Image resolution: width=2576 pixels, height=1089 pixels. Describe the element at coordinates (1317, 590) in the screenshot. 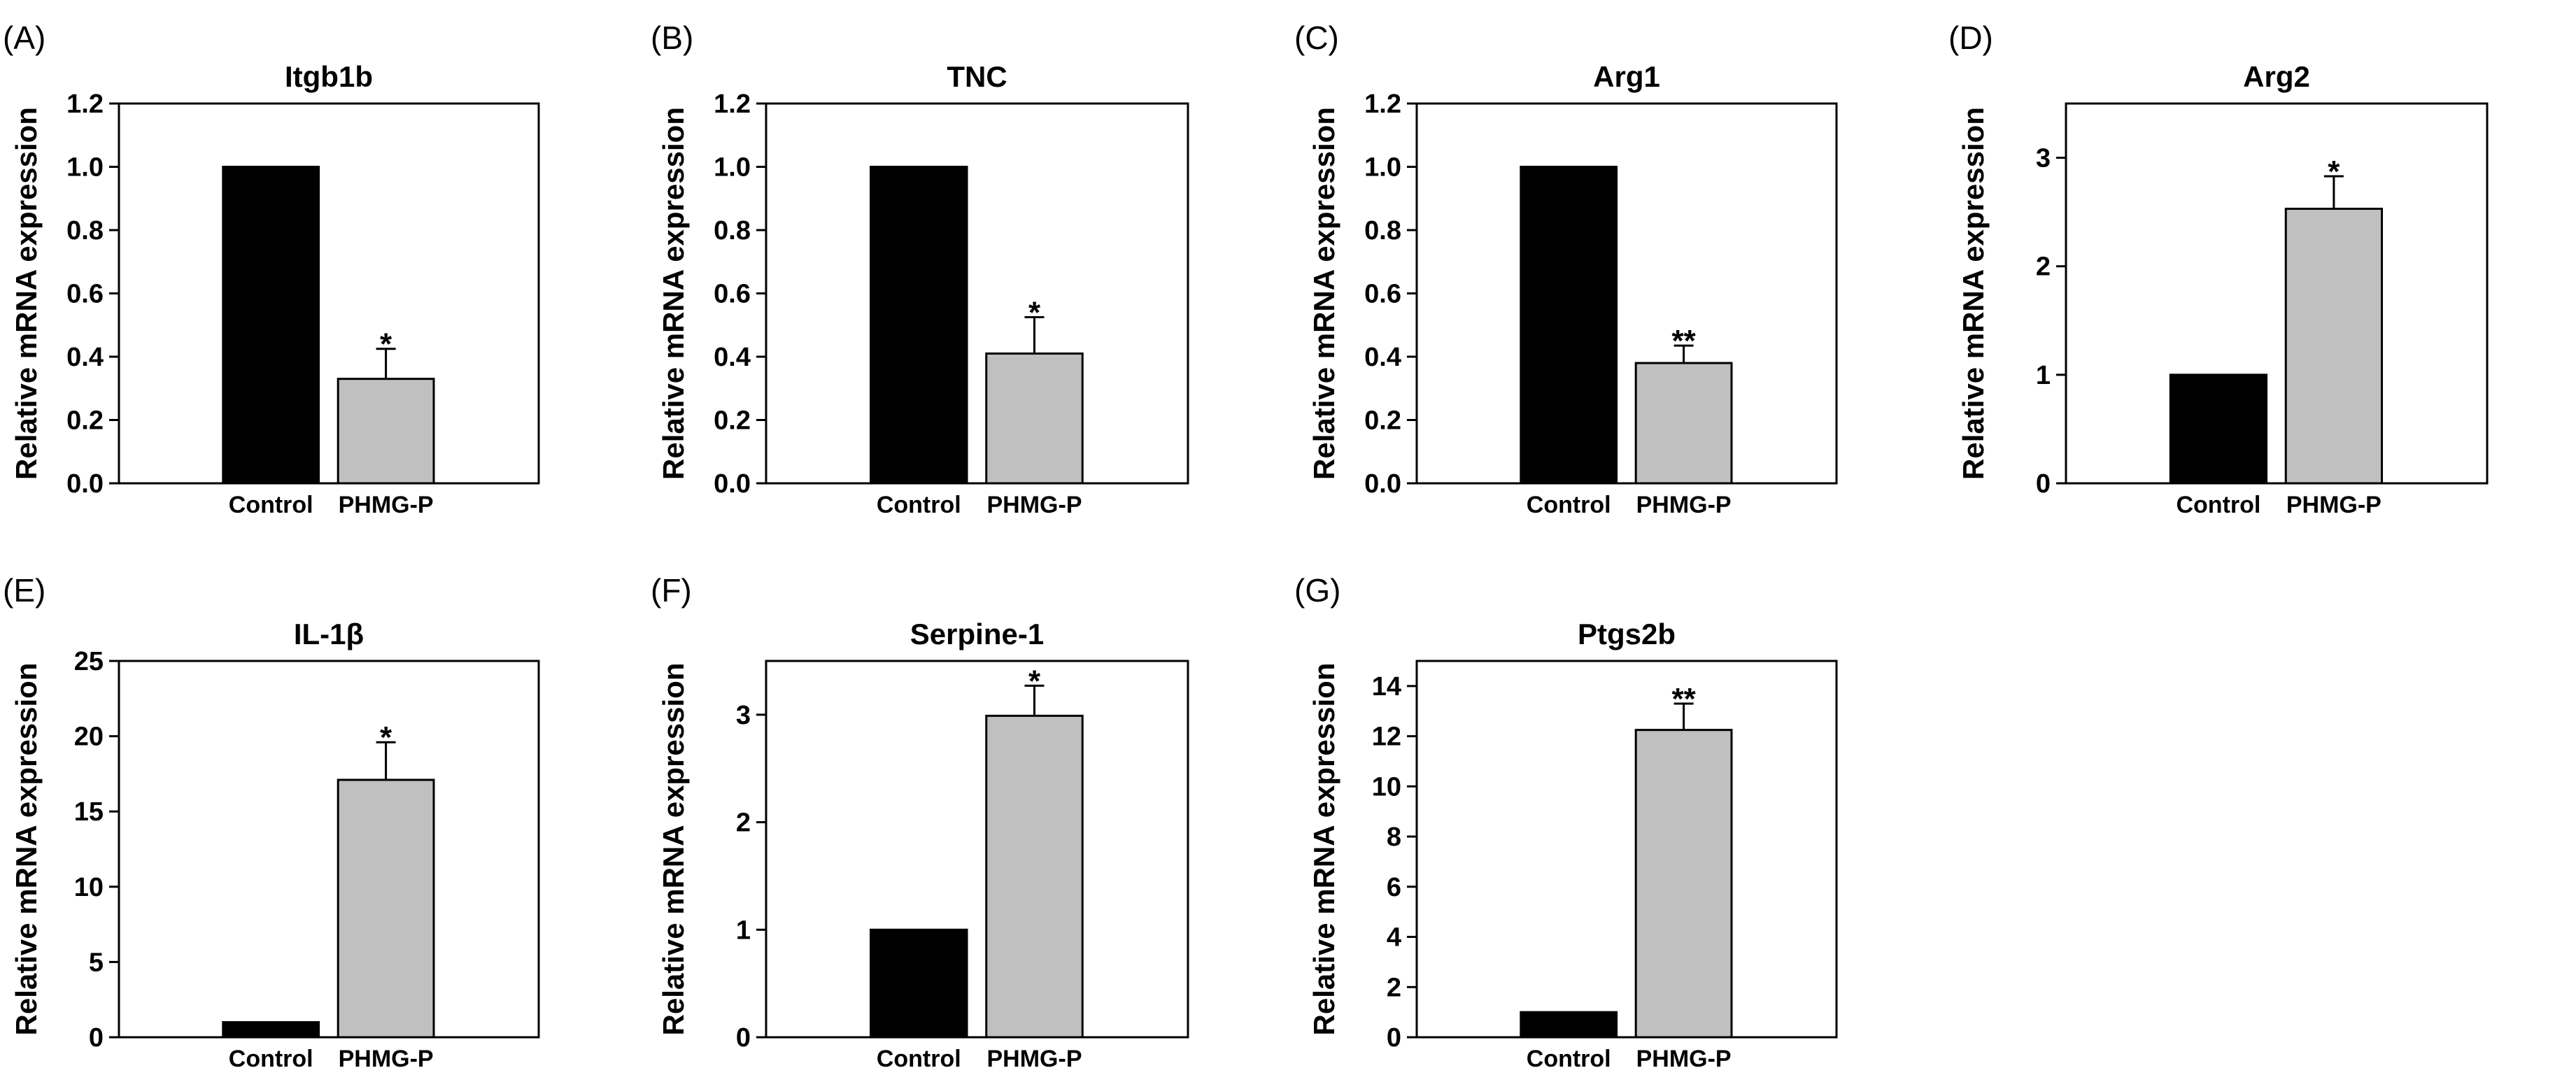

I see `panel-label: (G)` at that location.